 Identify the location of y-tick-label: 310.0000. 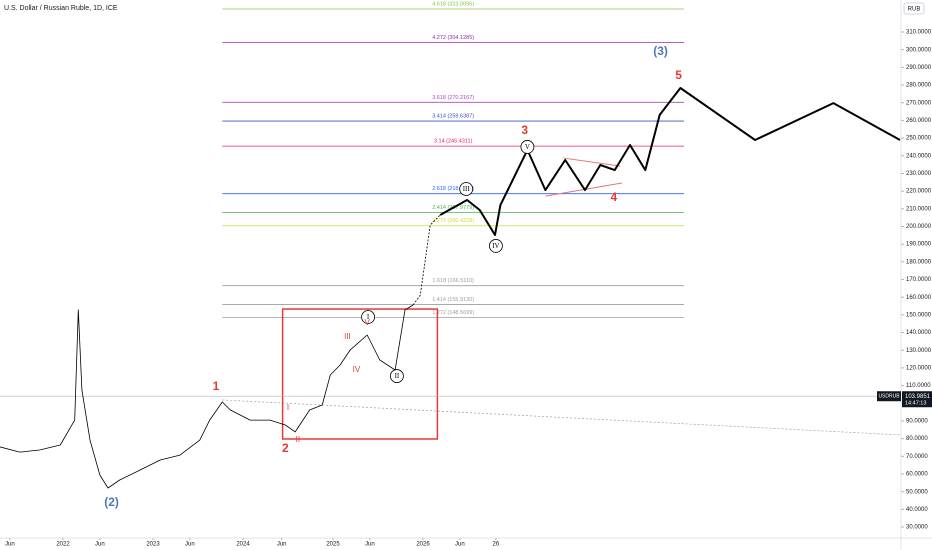
(919, 33).